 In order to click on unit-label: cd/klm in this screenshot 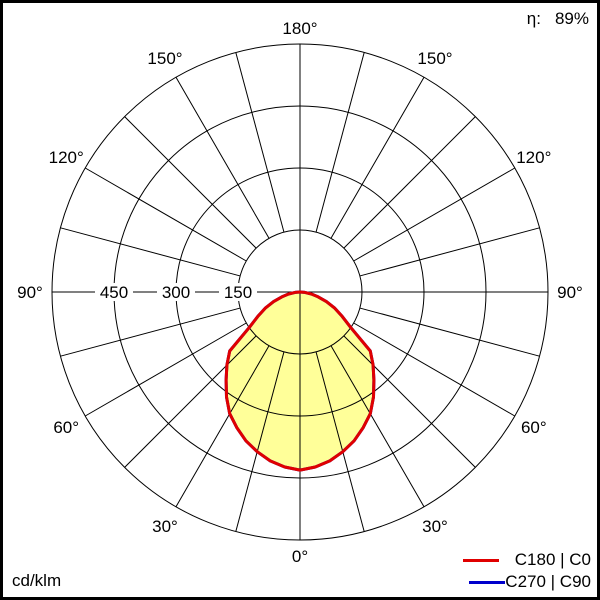, I will do `click(37, 580)`.